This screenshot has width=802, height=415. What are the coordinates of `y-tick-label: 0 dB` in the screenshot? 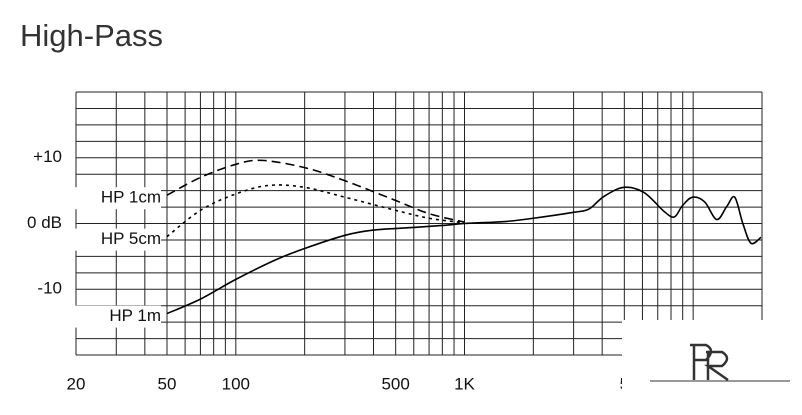 It's located at (44, 222).